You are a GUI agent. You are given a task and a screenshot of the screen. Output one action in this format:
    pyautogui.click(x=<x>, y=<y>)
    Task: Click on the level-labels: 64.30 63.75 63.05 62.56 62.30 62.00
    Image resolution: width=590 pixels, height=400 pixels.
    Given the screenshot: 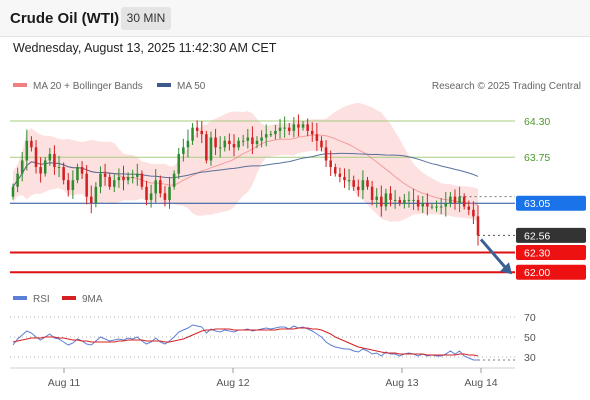 What is the action you would take?
    pyautogui.click(x=551, y=198)
    